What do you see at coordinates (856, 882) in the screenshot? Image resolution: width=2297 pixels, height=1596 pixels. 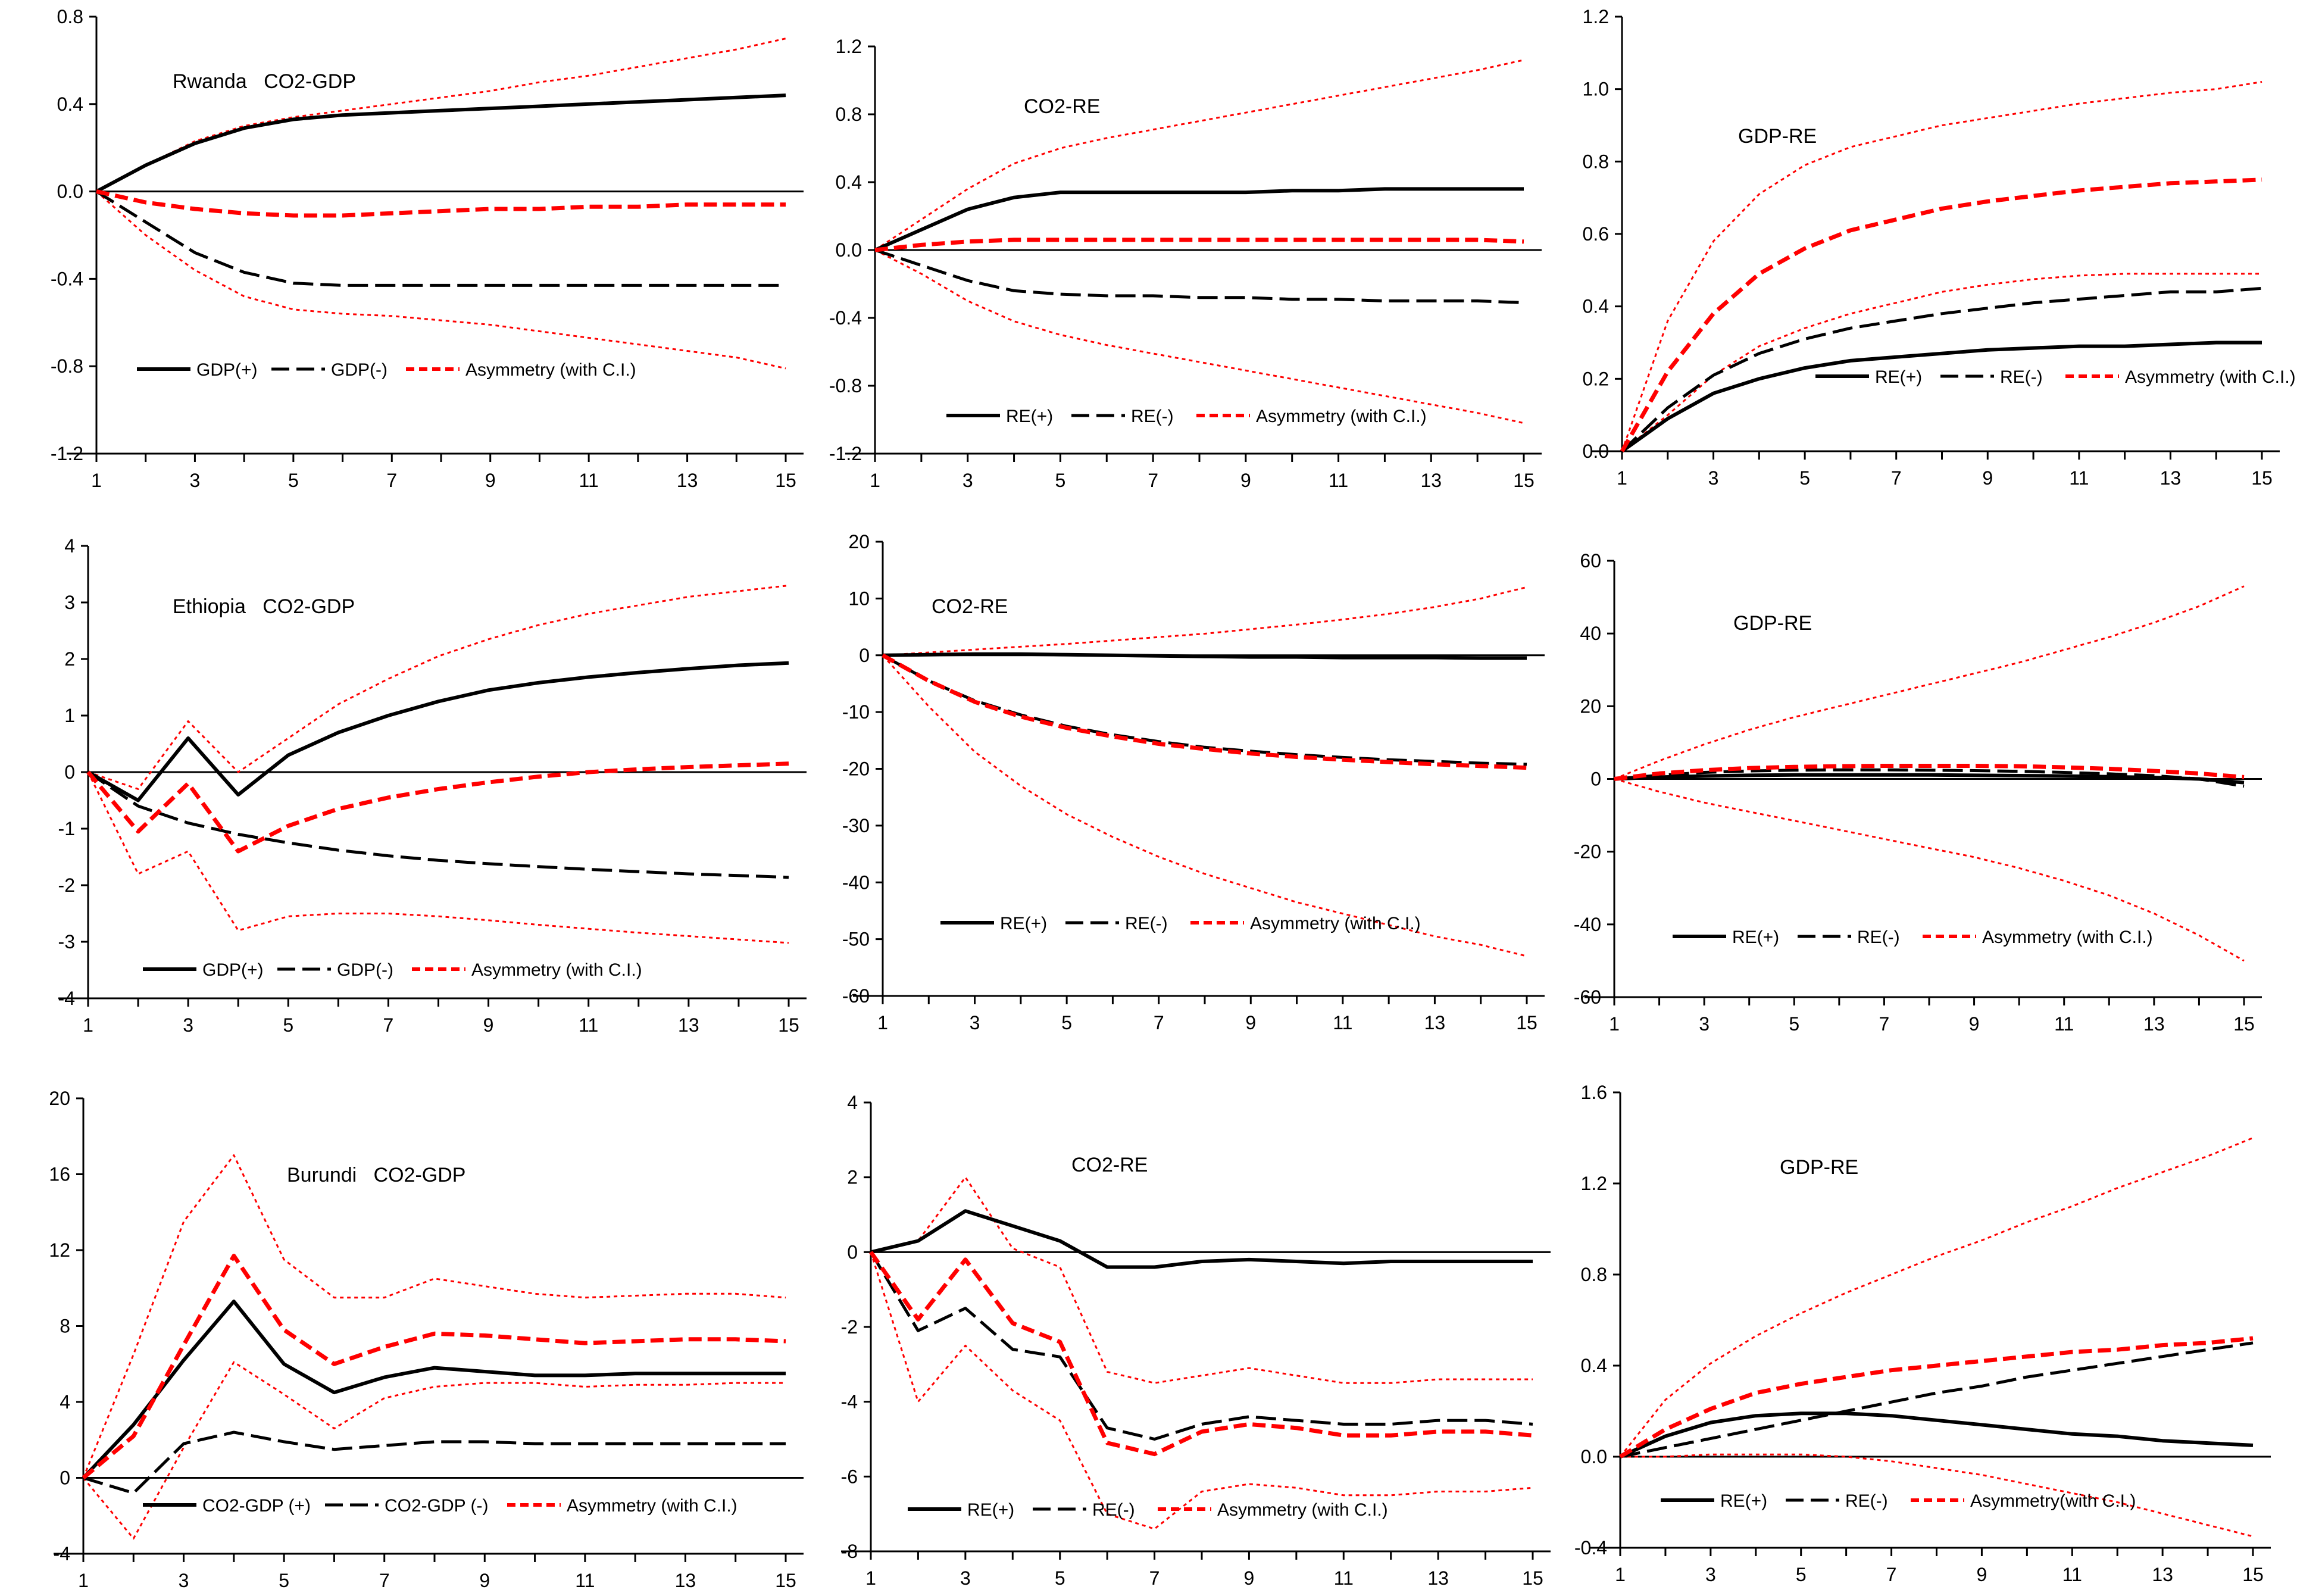 I see `y-tick-label: -40` at bounding box center [856, 882].